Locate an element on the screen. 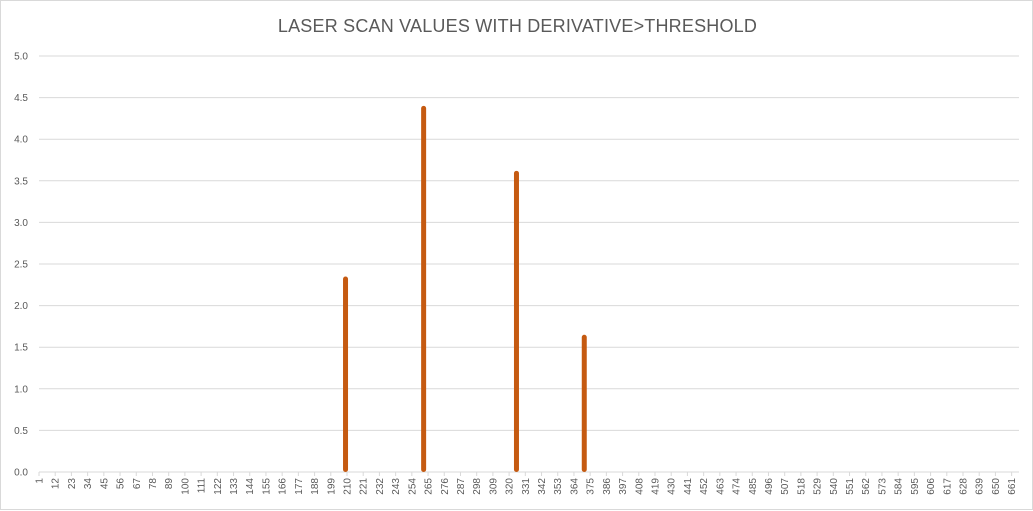 The image size is (1033, 511). x-tick-label: 507 is located at coordinates (785, 486).